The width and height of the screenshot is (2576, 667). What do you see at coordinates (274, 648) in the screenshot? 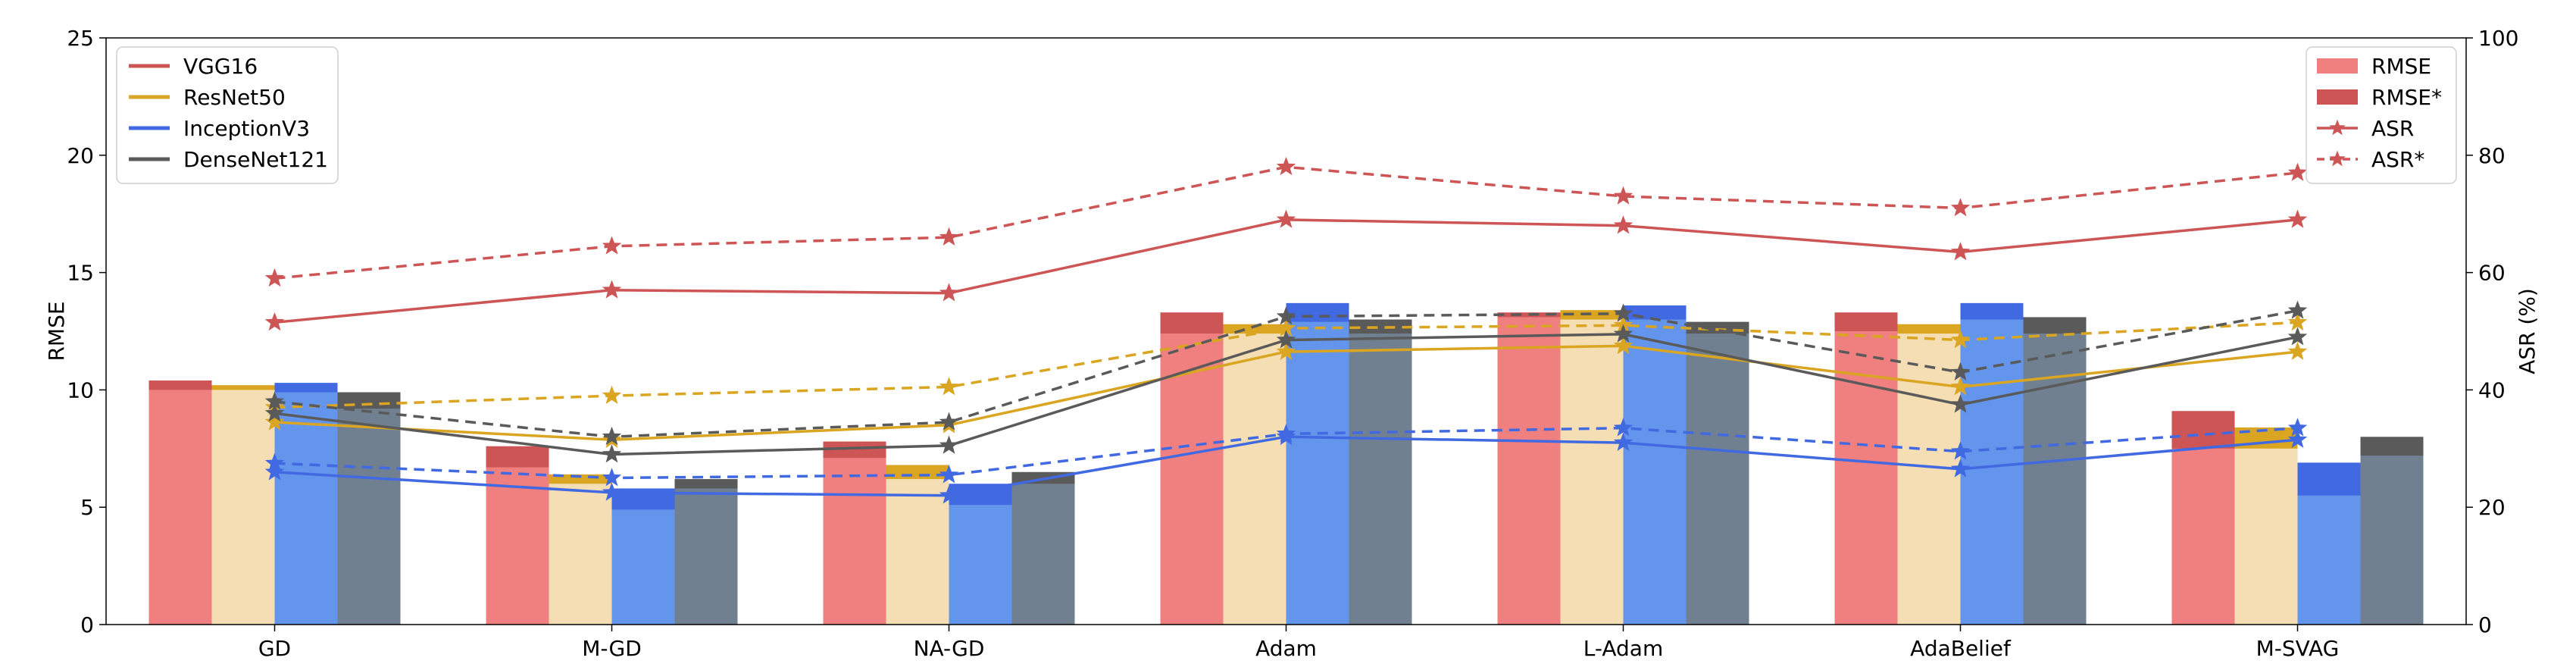
I see `x-tick-label: GD` at bounding box center [274, 648].